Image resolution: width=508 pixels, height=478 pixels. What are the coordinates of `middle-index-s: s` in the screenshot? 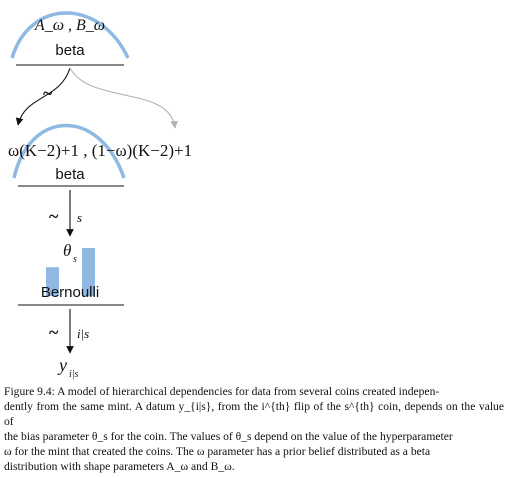 It's located at (79, 217).